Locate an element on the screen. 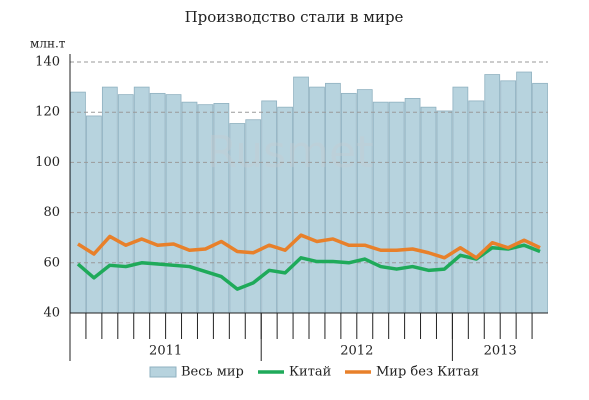 The width and height of the screenshot is (589, 400). x-group-label: 2011 is located at coordinates (165, 351).